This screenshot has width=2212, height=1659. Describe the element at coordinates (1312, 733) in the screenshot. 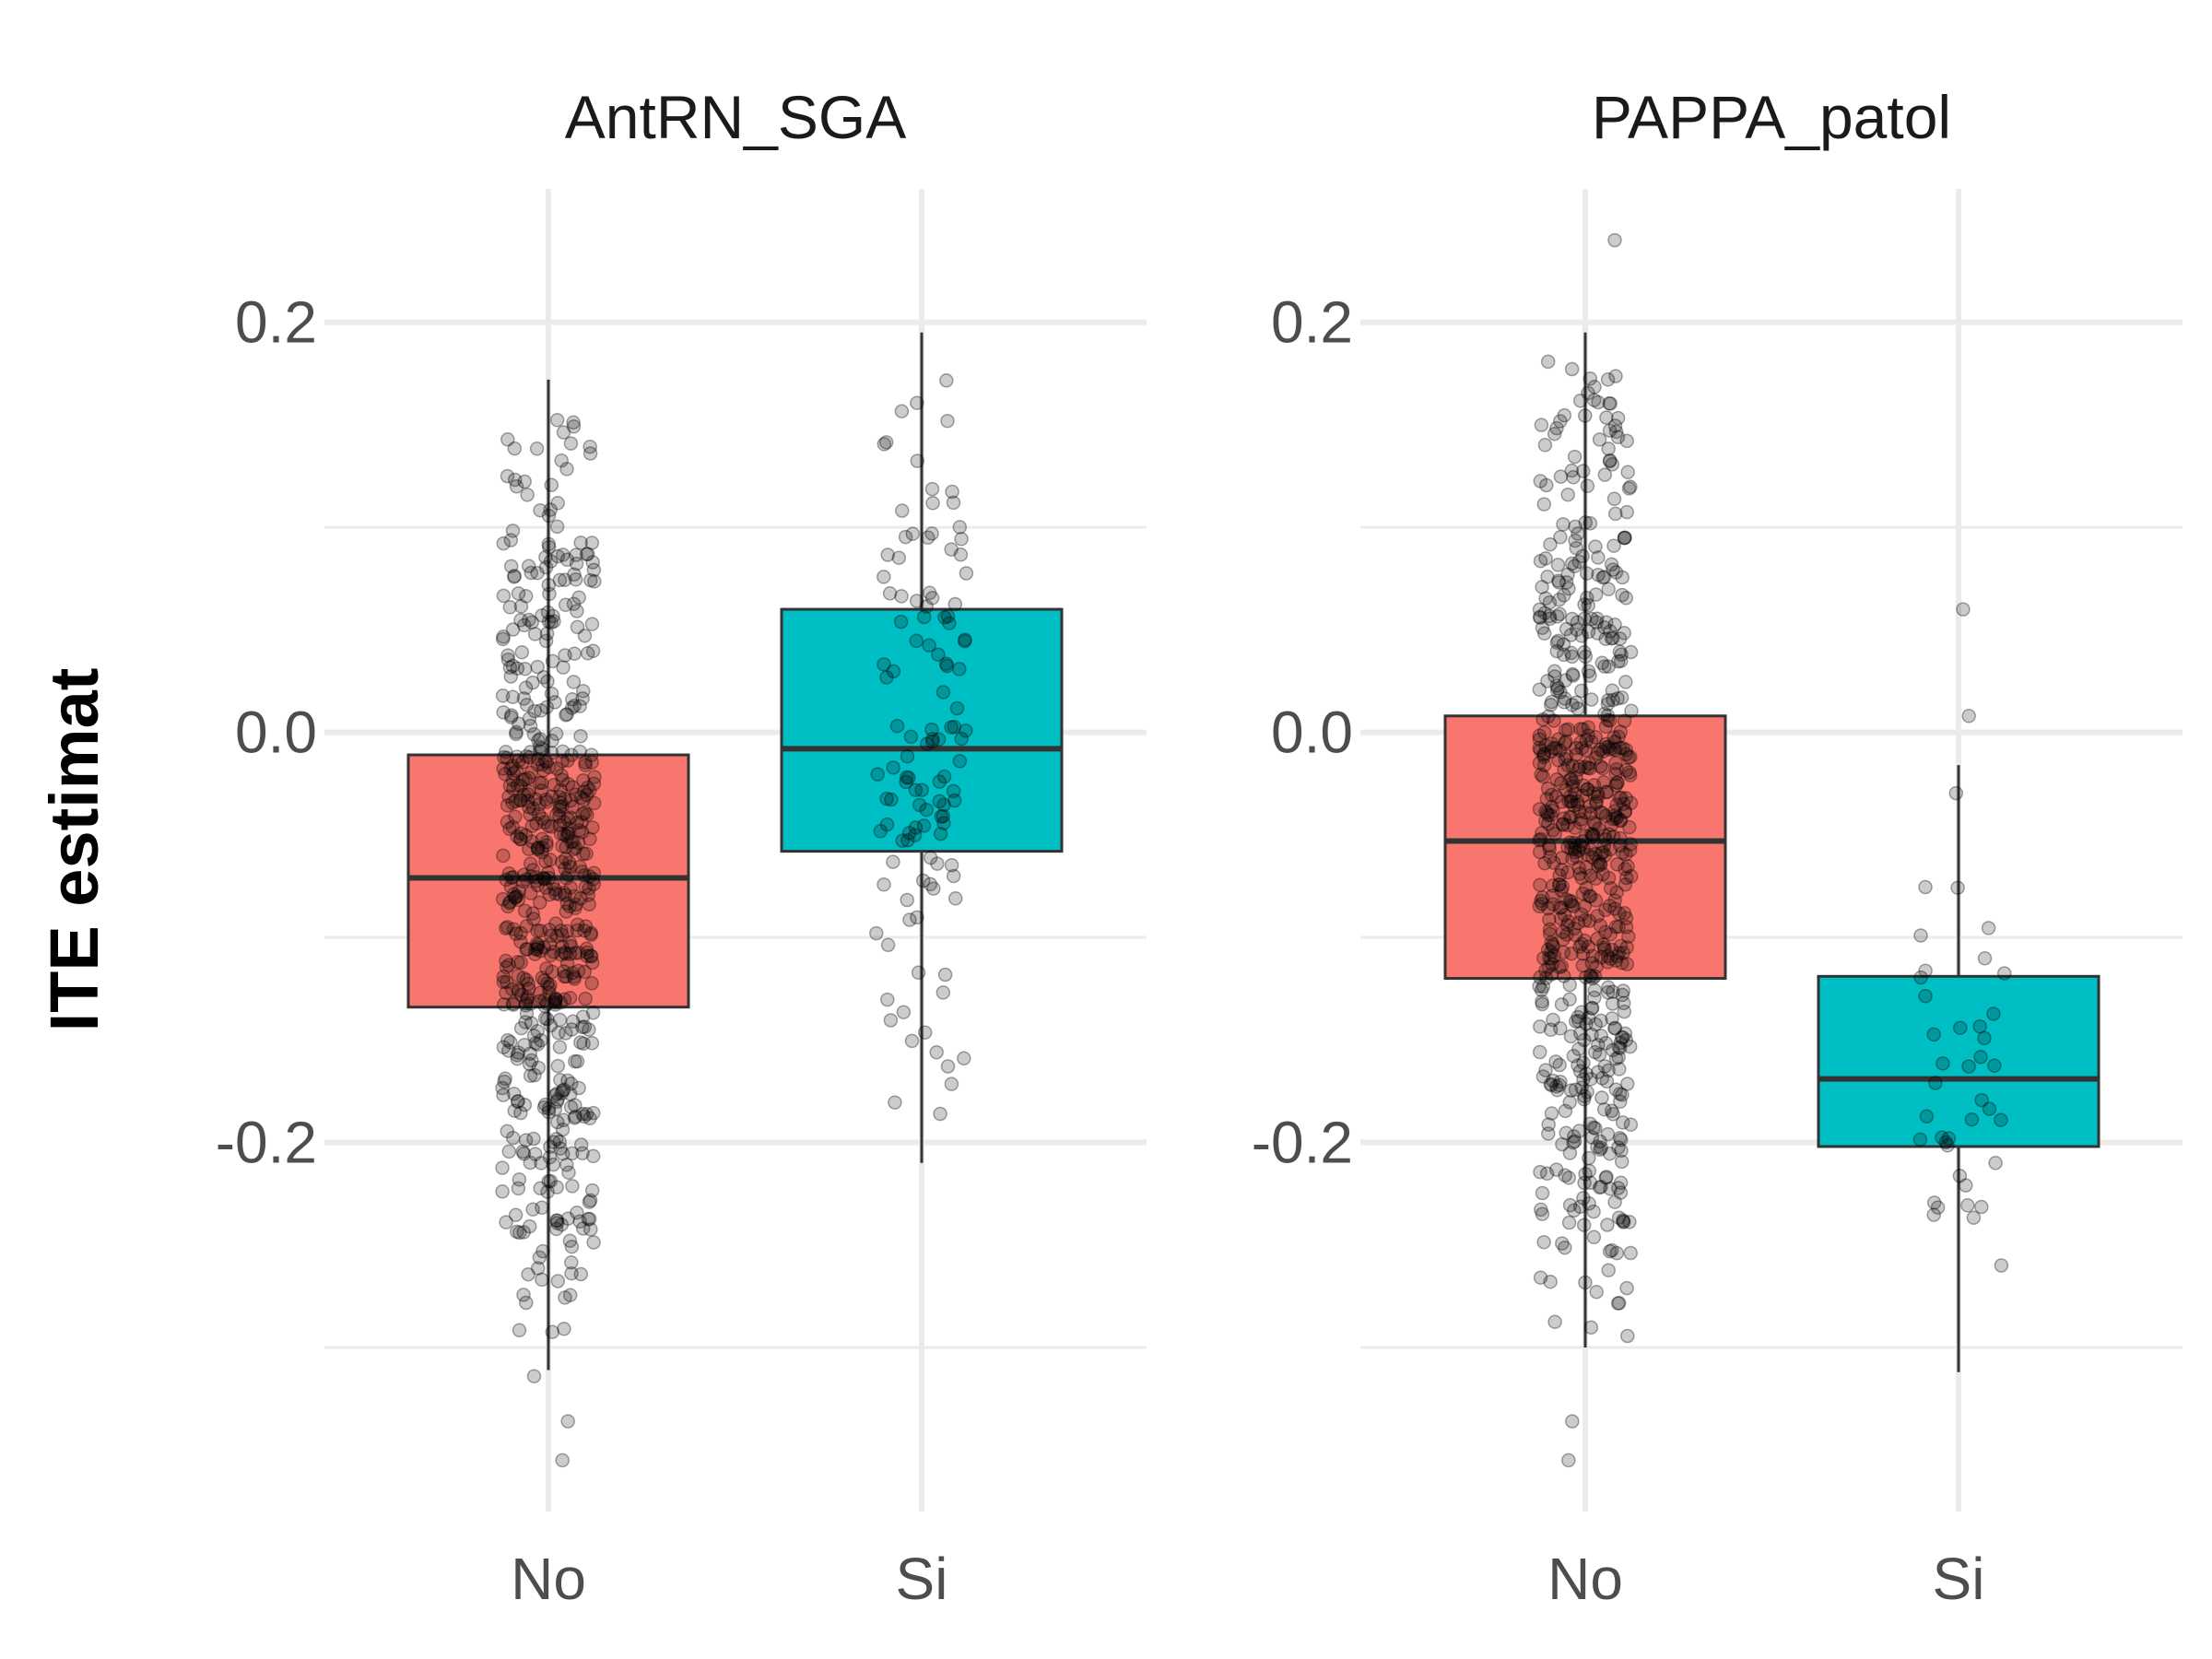

I see `y-tick-label: 0.0` at that location.